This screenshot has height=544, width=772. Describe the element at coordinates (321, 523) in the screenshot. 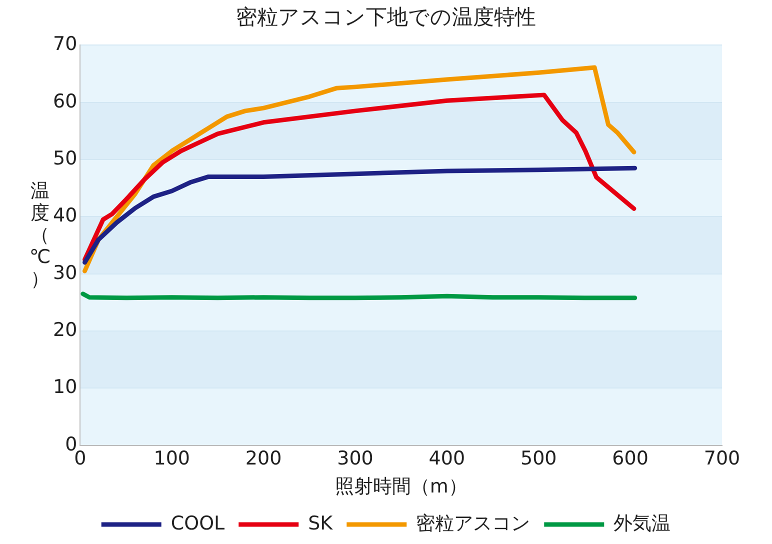

I see `legend-label: SK` at that location.